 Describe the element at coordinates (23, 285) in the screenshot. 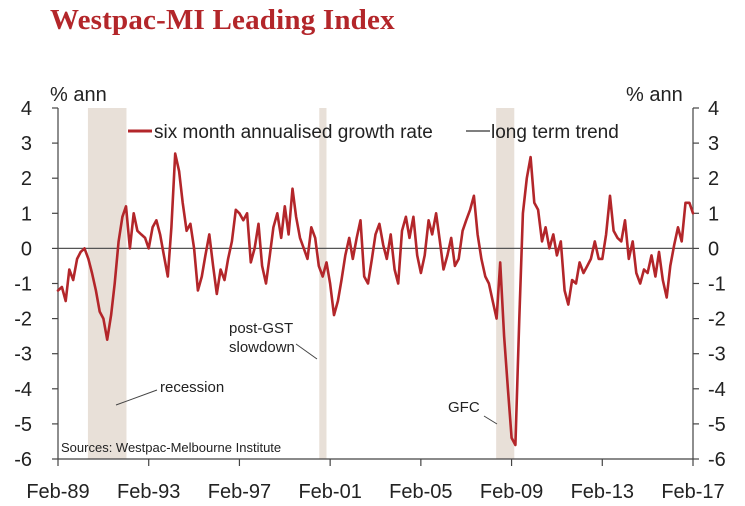

I see `y-tick-label-left: -1` at that location.